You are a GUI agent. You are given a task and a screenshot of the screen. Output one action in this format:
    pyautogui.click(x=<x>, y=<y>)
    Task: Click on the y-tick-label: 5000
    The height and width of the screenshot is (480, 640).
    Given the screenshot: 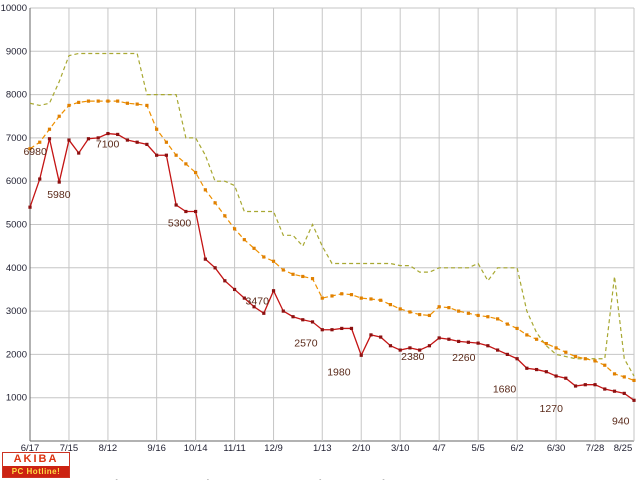 What is the action you would take?
    pyautogui.click(x=16, y=225)
    